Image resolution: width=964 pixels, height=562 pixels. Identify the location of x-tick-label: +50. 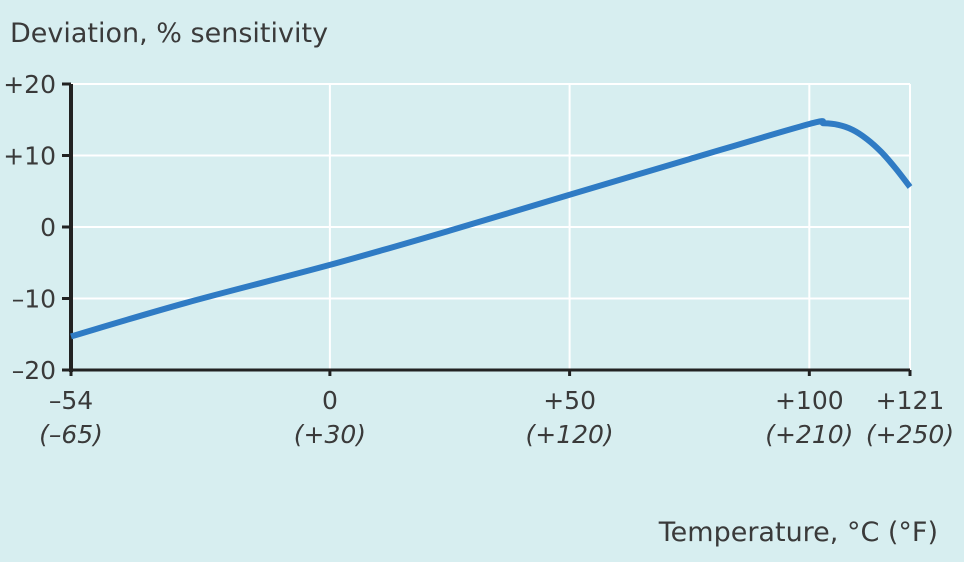
(569, 400).